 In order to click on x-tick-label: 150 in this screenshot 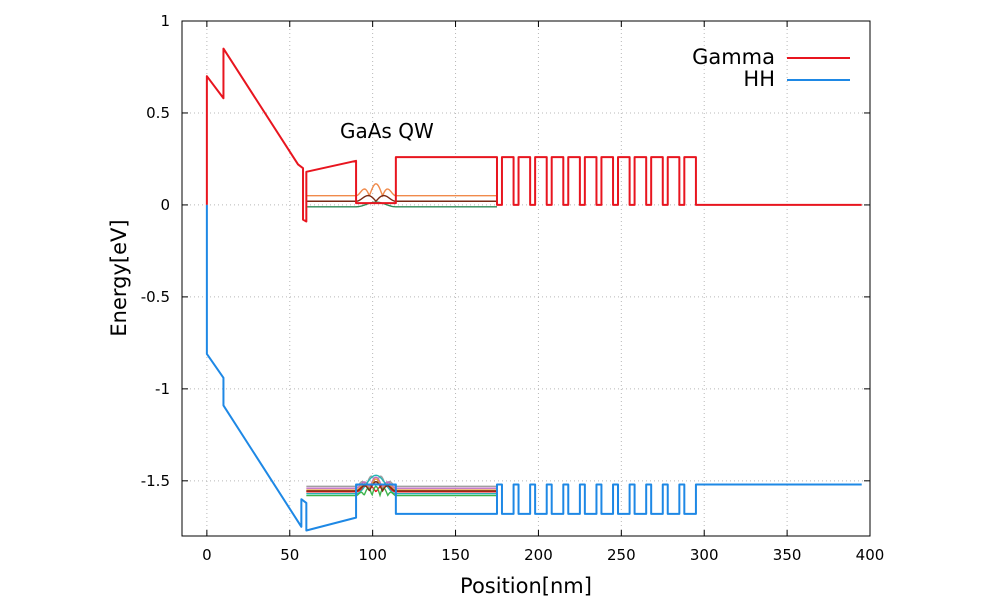, I will do `click(455, 555)`.